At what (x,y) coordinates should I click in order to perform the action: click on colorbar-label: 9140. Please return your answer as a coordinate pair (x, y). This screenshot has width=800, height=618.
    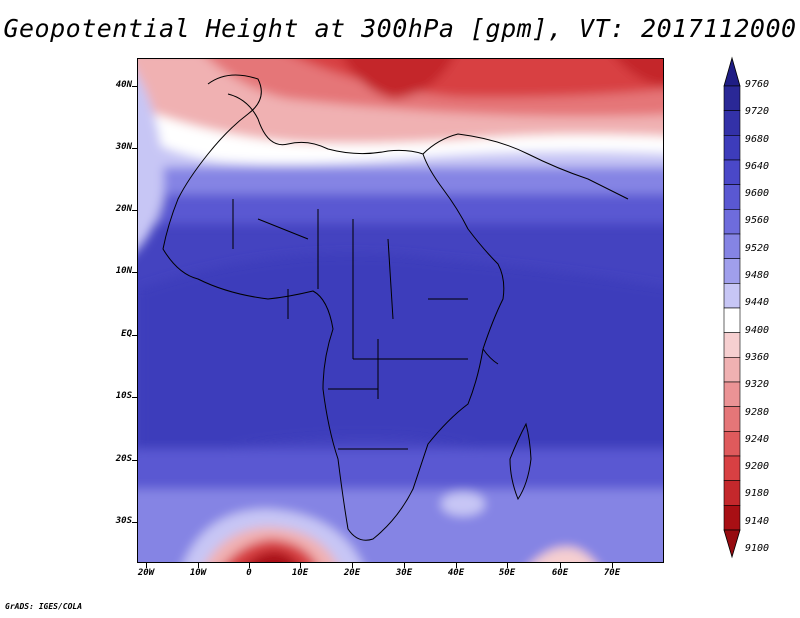
    Looking at the image, I should click on (757, 521).